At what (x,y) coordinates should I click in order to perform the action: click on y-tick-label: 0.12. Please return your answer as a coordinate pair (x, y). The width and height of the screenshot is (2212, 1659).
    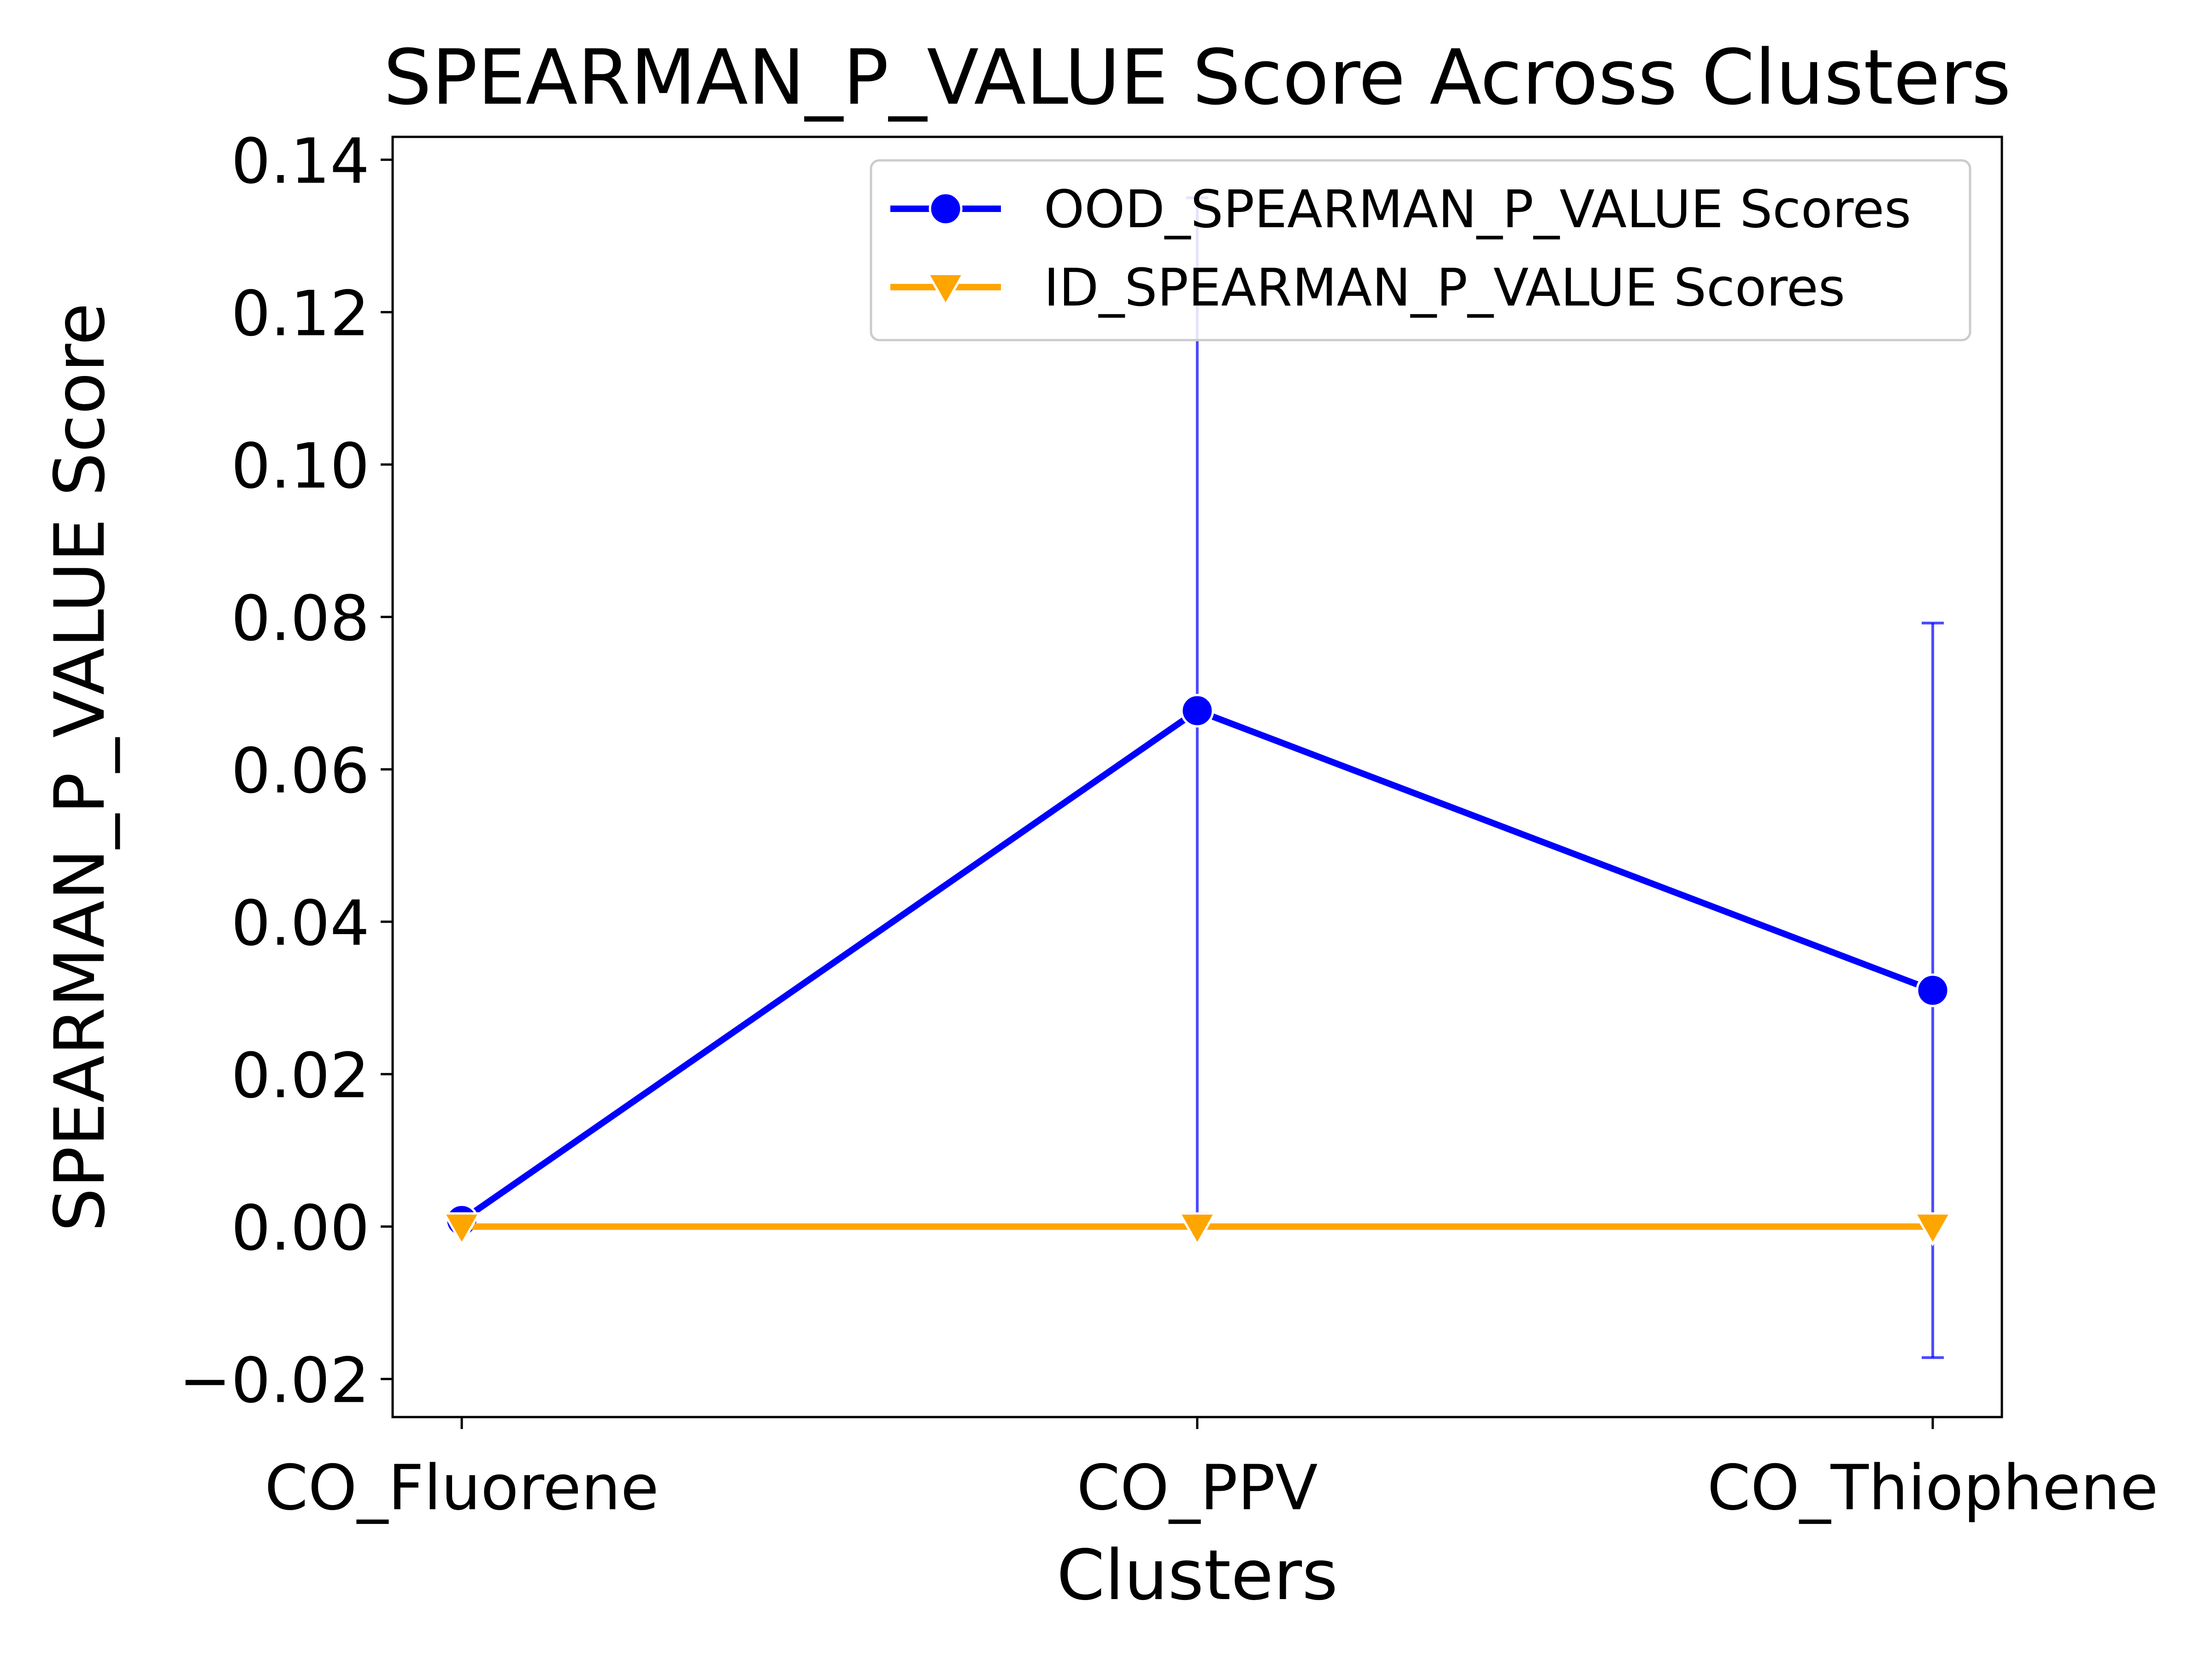
    Looking at the image, I should click on (300, 313).